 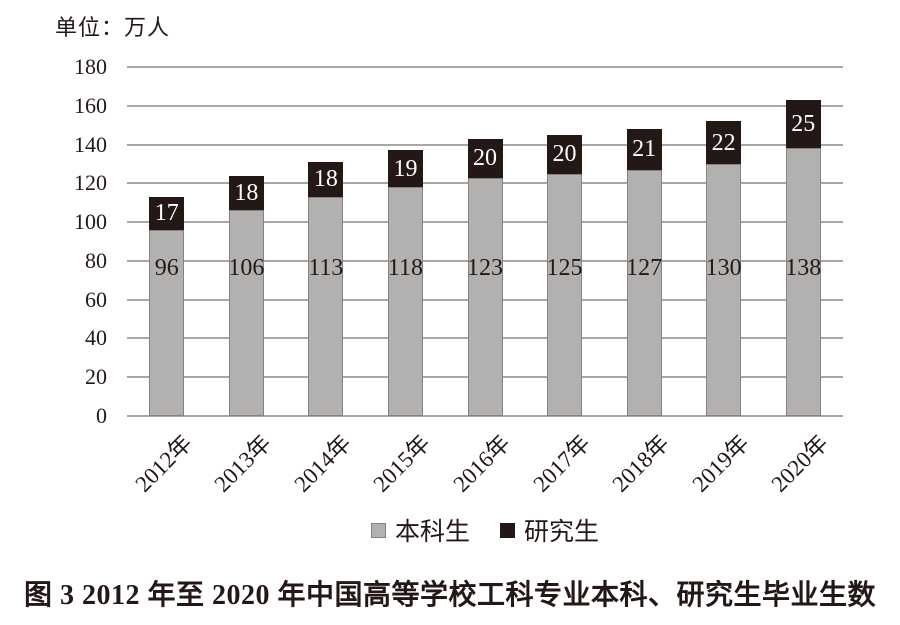 I want to click on bar-value-label-undergrad: 123, so click(x=485, y=268).